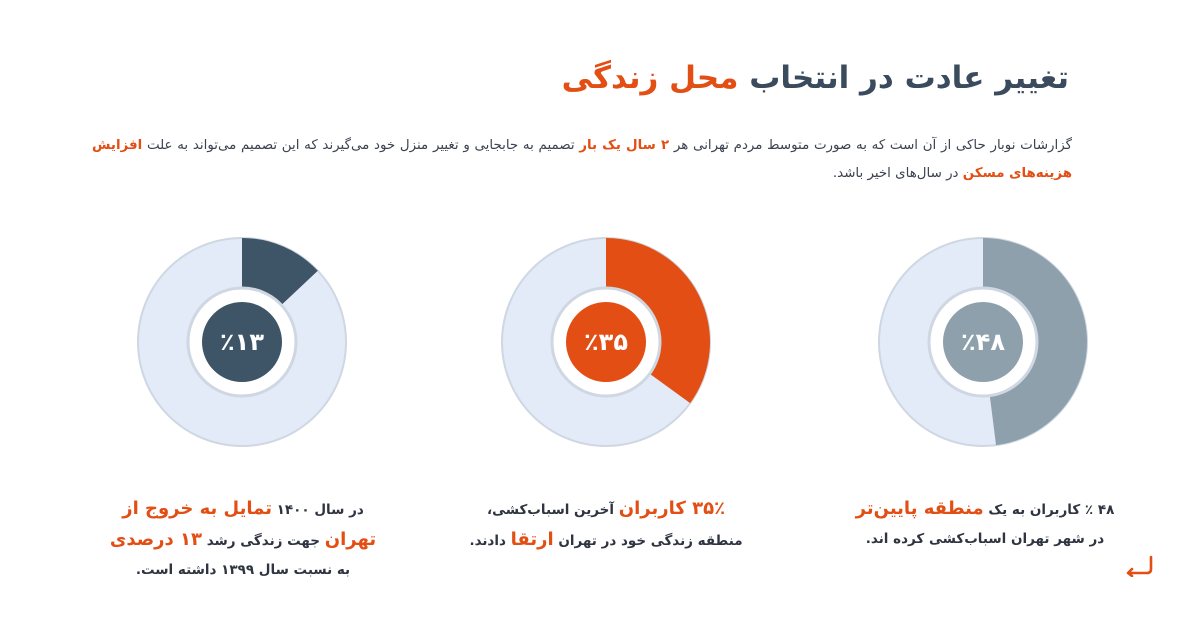  What do you see at coordinates (650, 78) in the screenshot?
I see `title-highlight: محل زندگی` at bounding box center [650, 78].